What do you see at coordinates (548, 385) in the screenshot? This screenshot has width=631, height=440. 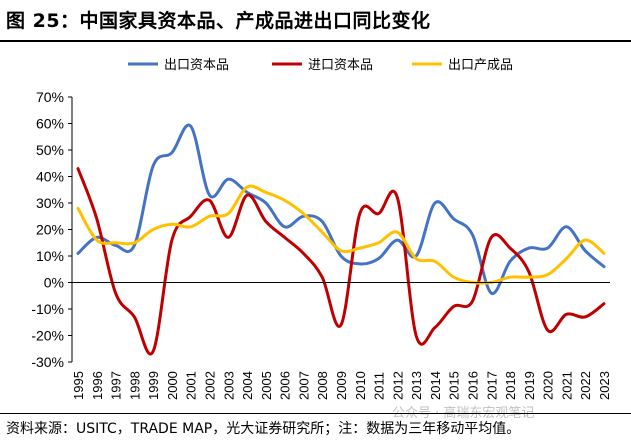 I see `x-tick-label: 2020` at bounding box center [548, 385].